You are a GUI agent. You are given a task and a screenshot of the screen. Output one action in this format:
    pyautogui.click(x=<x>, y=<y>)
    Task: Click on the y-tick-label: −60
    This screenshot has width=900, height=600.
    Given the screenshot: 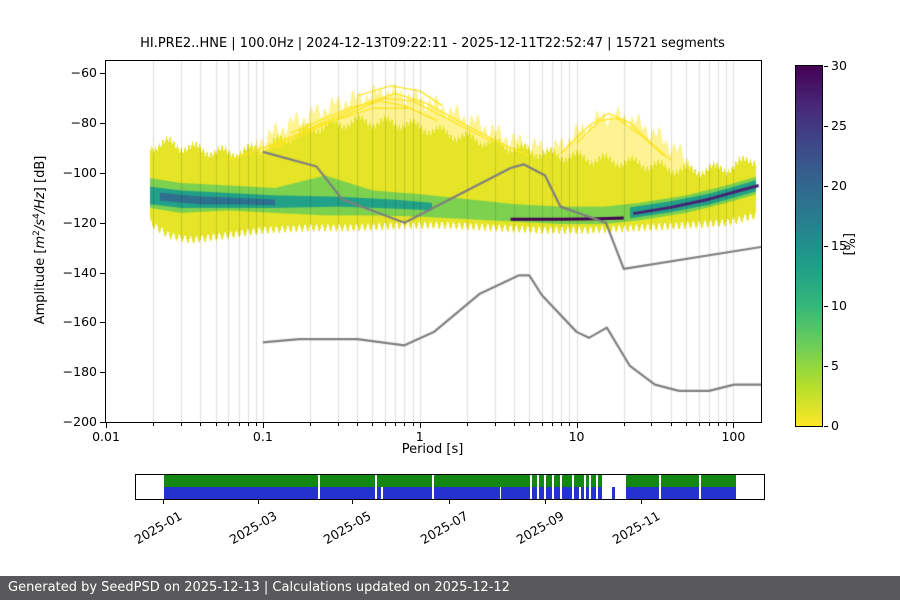 What is the action you would take?
    pyautogui.click(x=83, y=73)
    